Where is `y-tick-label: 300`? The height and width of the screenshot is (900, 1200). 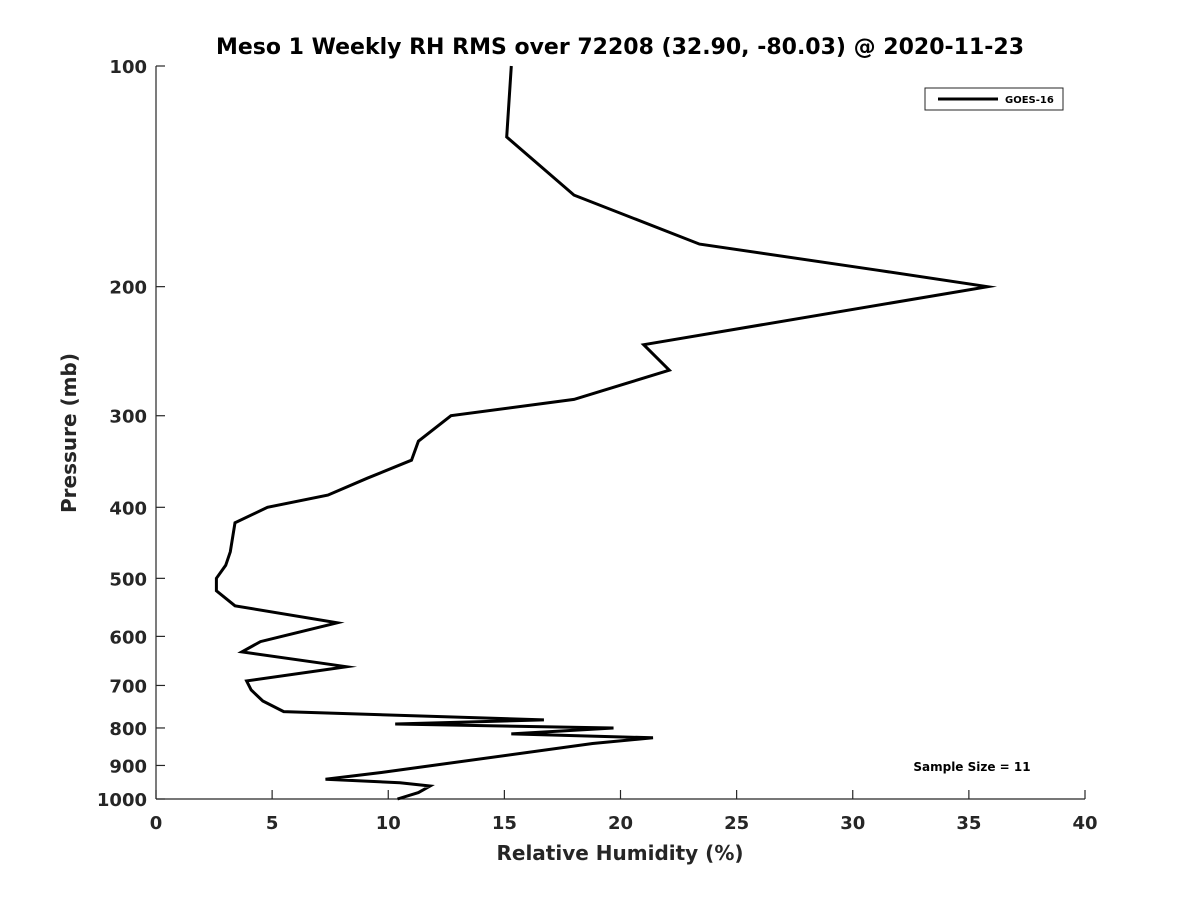 y-tick-label: 300 is located at coordinates (128, 417).